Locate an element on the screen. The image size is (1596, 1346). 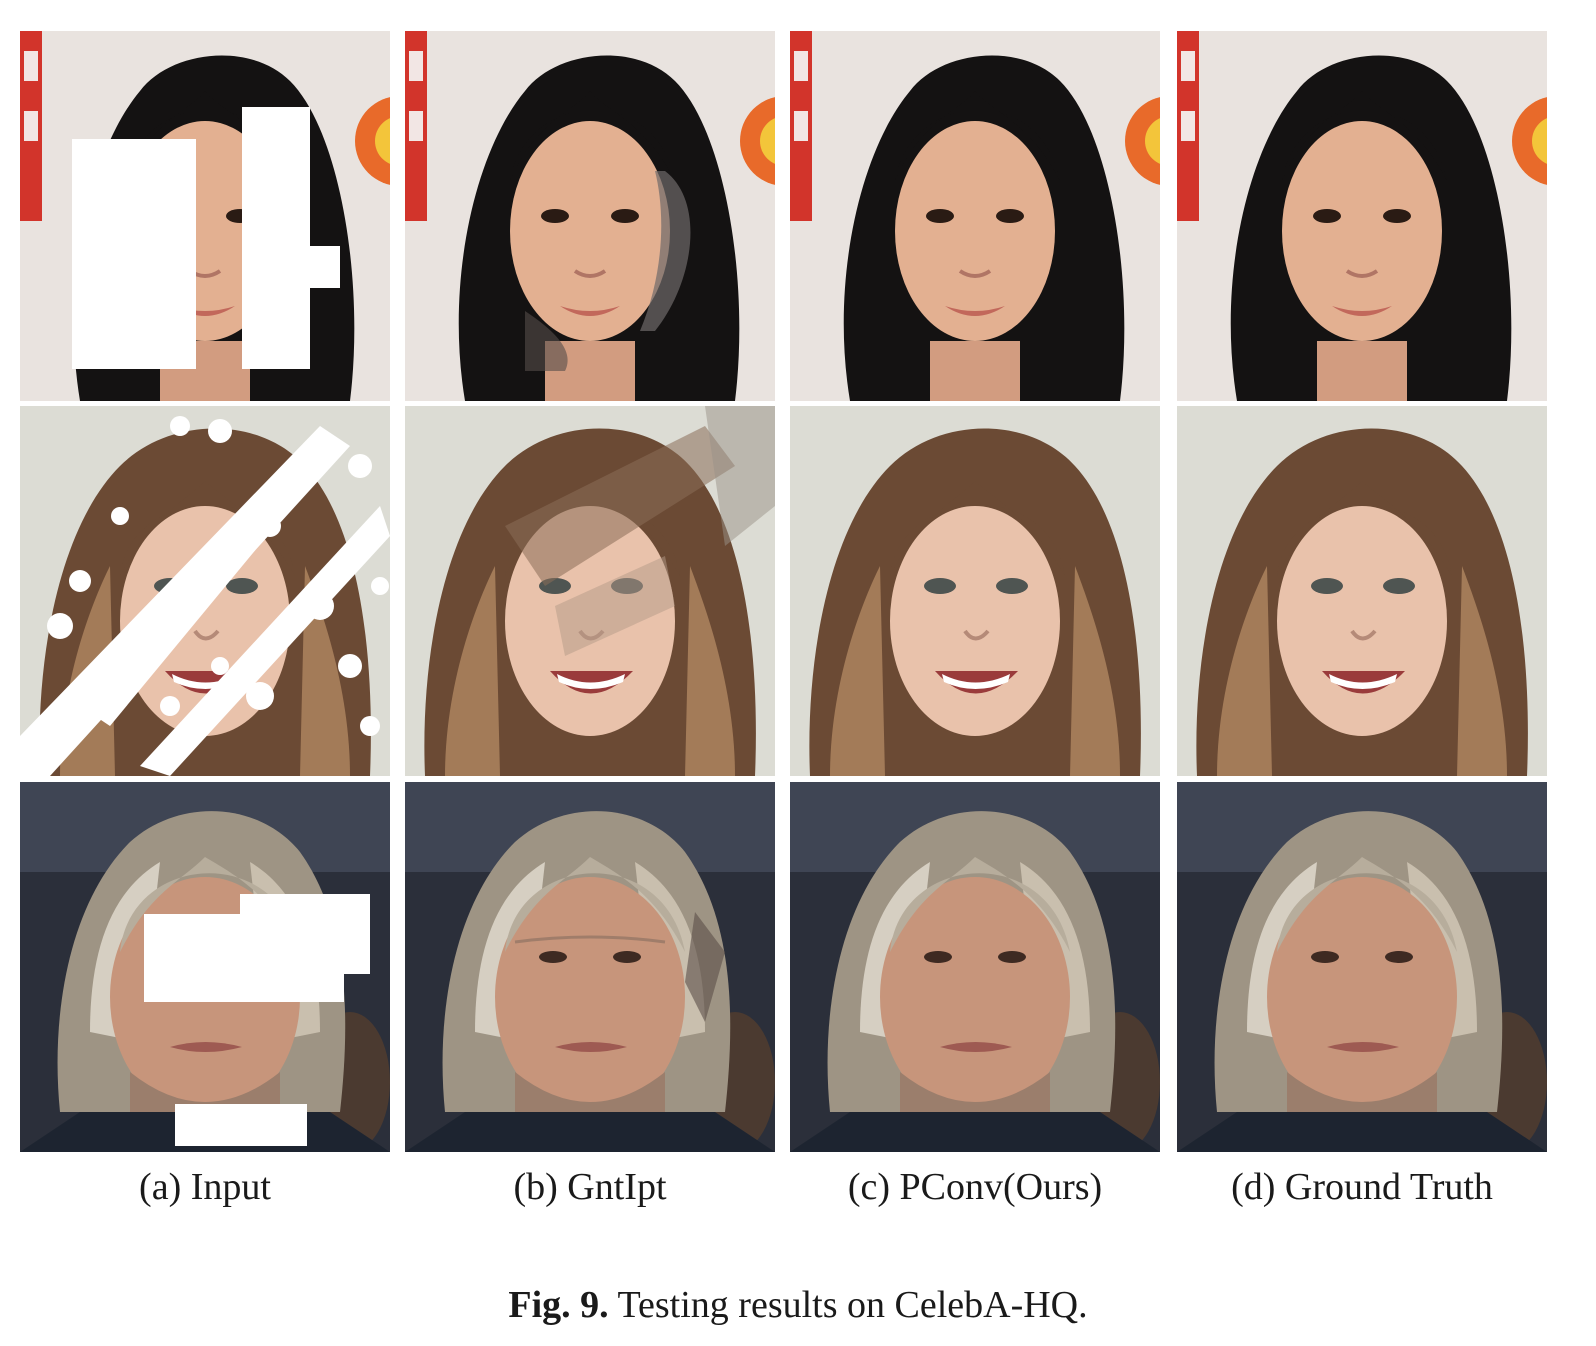
image-gntipt-row2 is located at coordinates (590, 591).